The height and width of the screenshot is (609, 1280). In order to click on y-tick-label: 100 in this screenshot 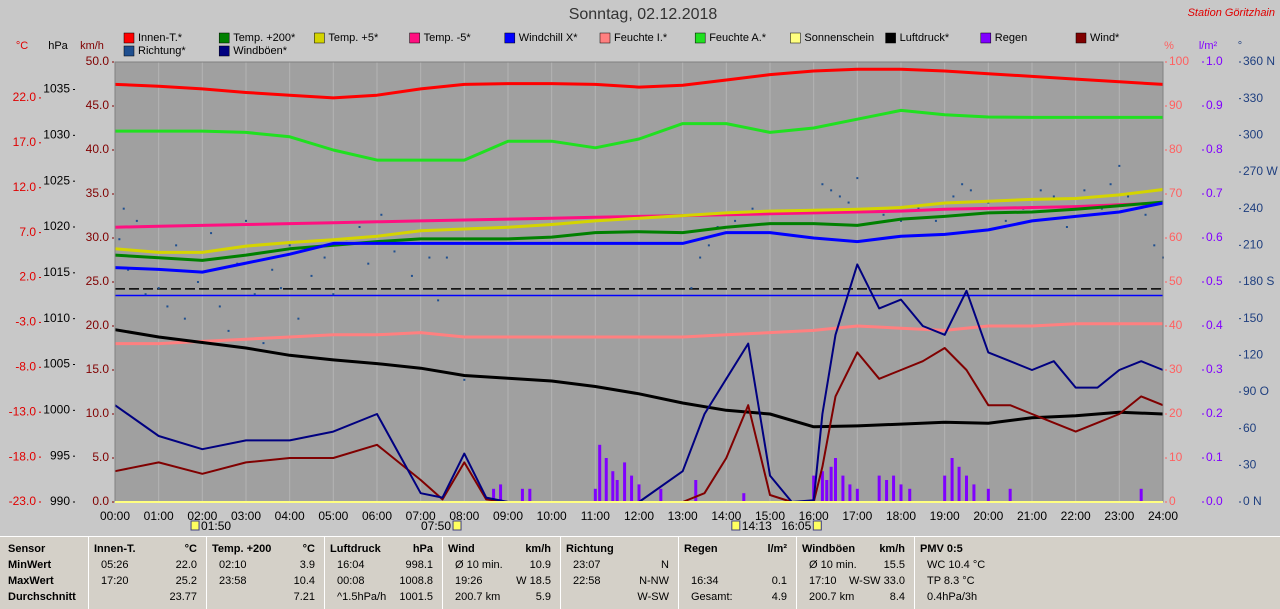, I will do `click(1179, 61)`.